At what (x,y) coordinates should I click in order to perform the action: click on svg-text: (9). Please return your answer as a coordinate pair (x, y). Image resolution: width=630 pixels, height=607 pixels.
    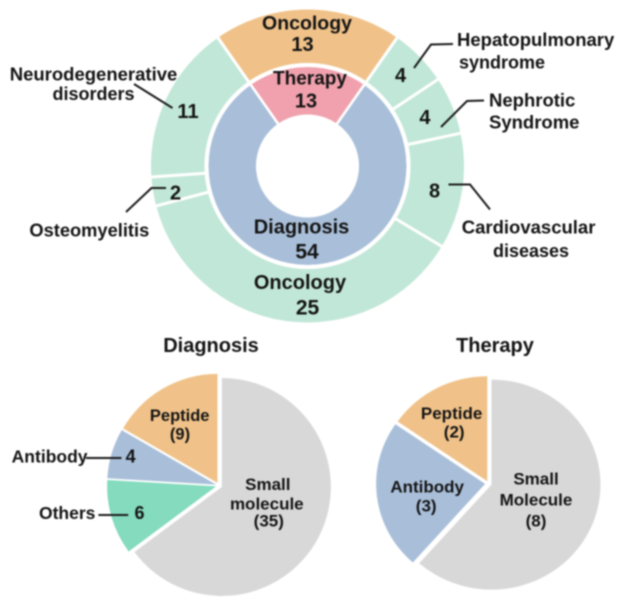
    Looking at the image, I should click on (180, 435).